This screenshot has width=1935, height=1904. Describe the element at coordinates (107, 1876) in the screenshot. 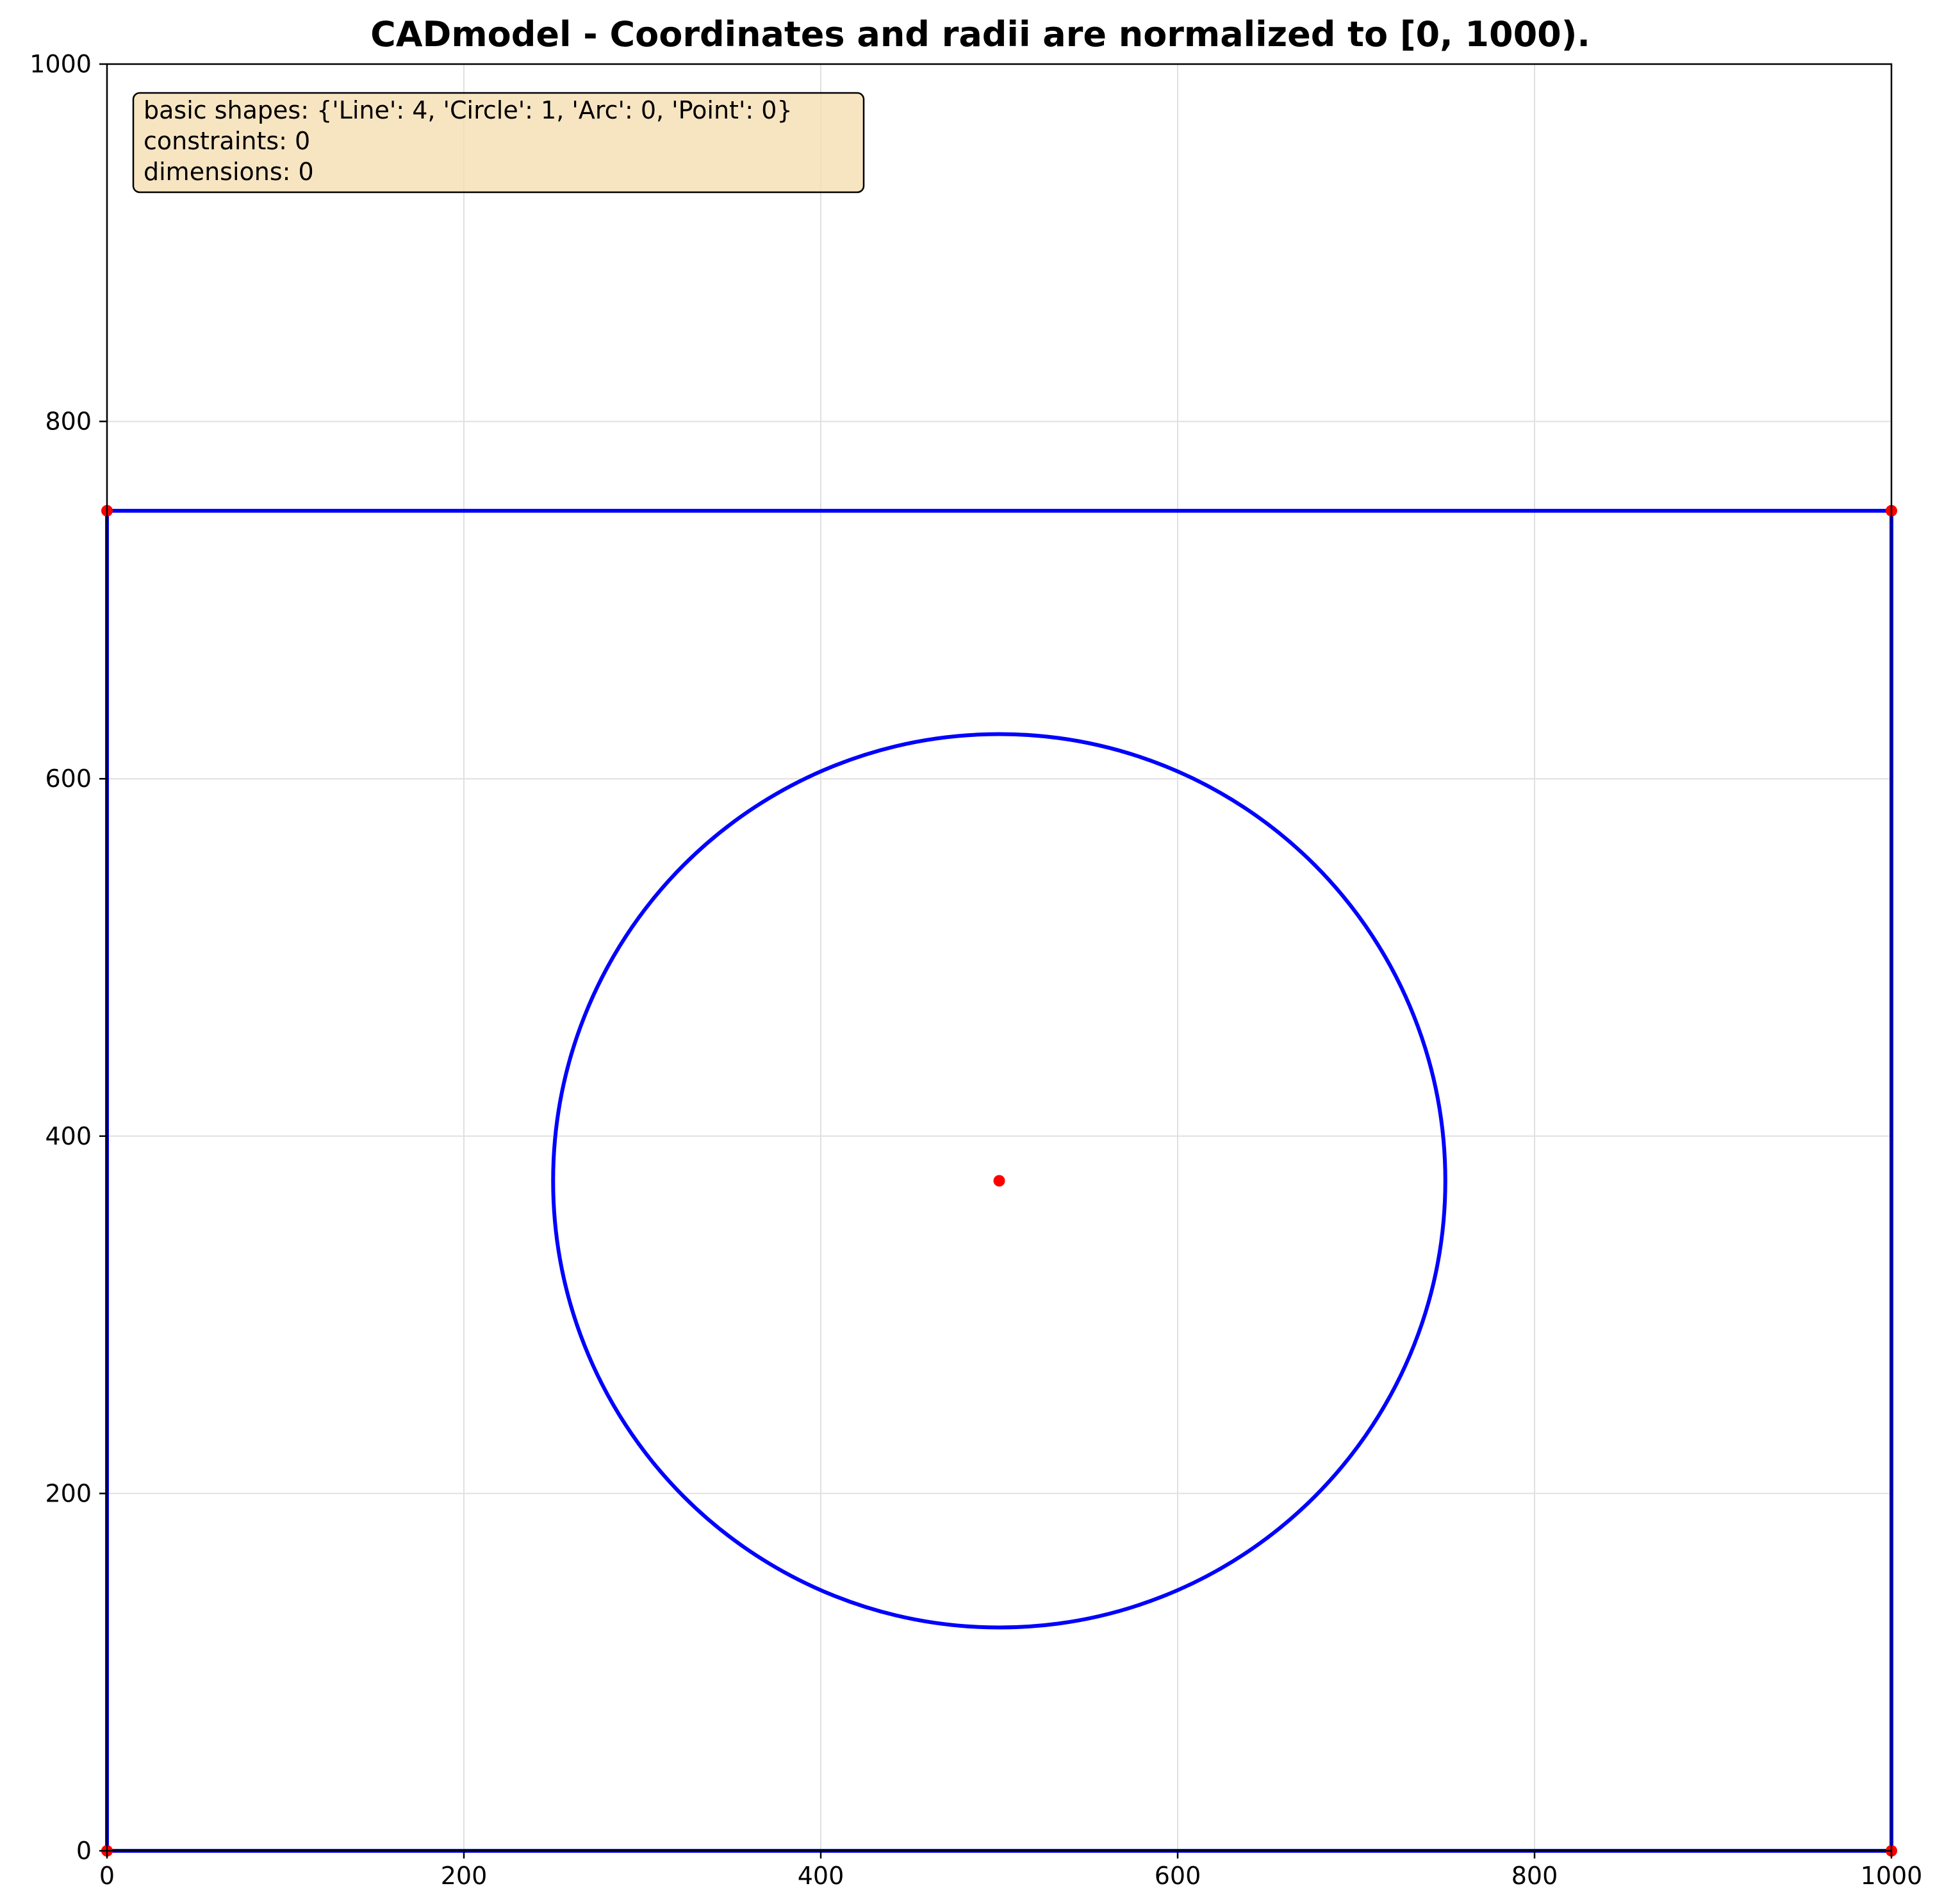

I see `x-tick-label: 0` at that location.